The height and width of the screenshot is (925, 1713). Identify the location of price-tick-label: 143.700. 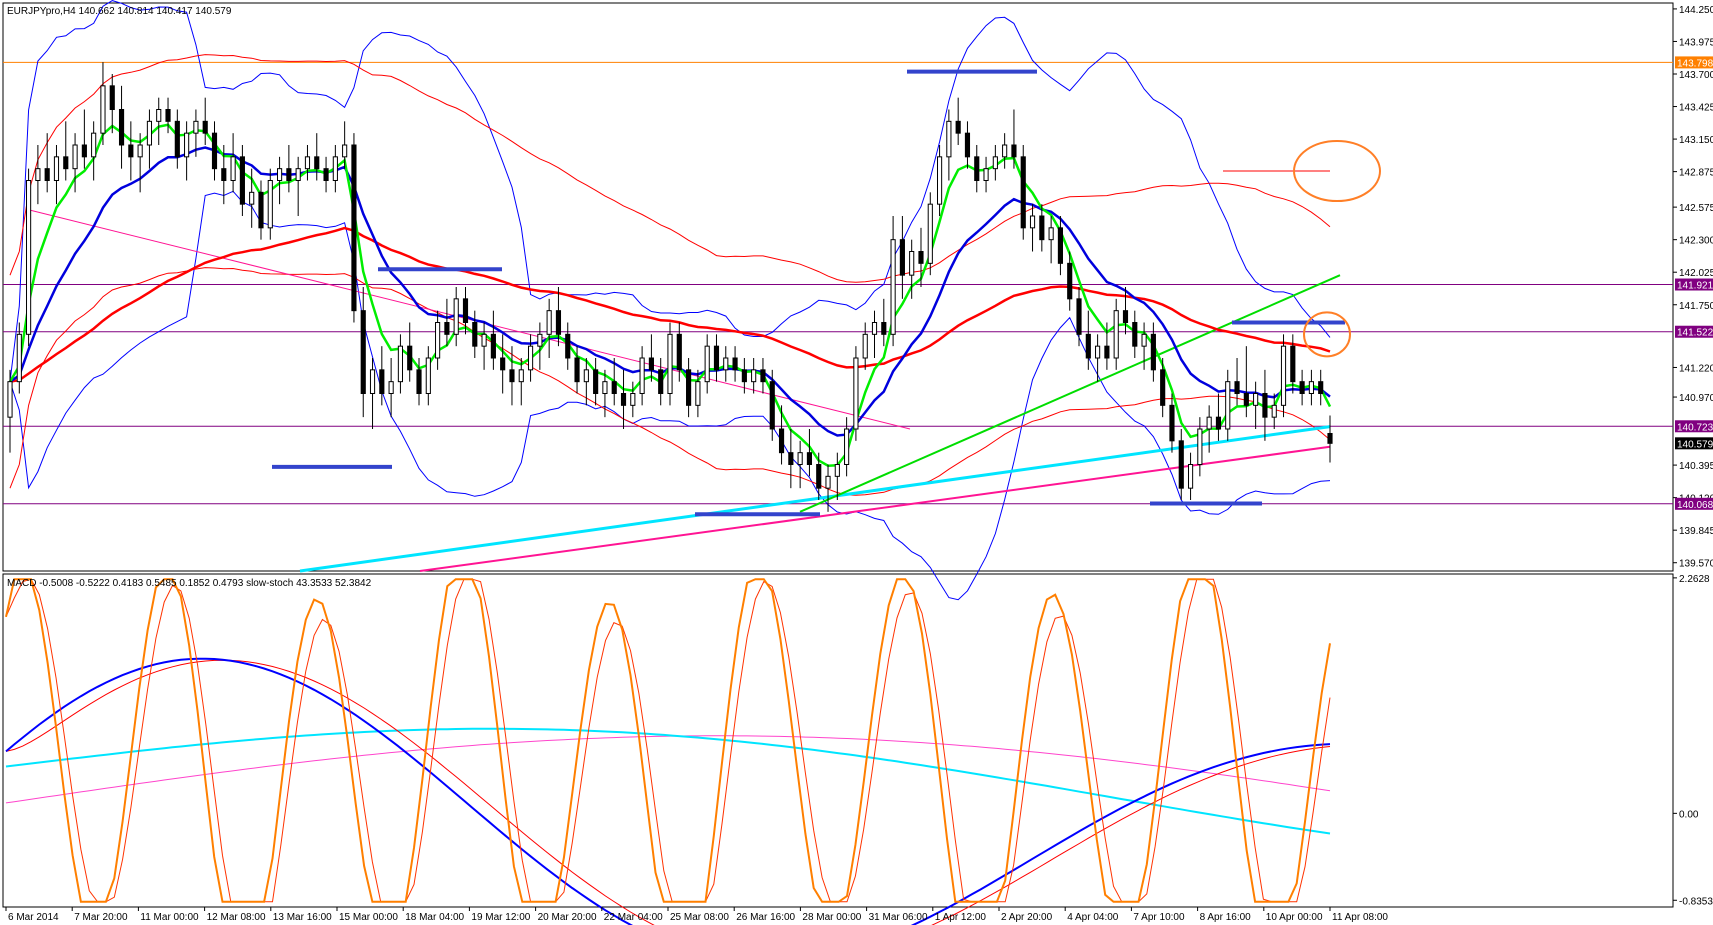
(1696, 75).